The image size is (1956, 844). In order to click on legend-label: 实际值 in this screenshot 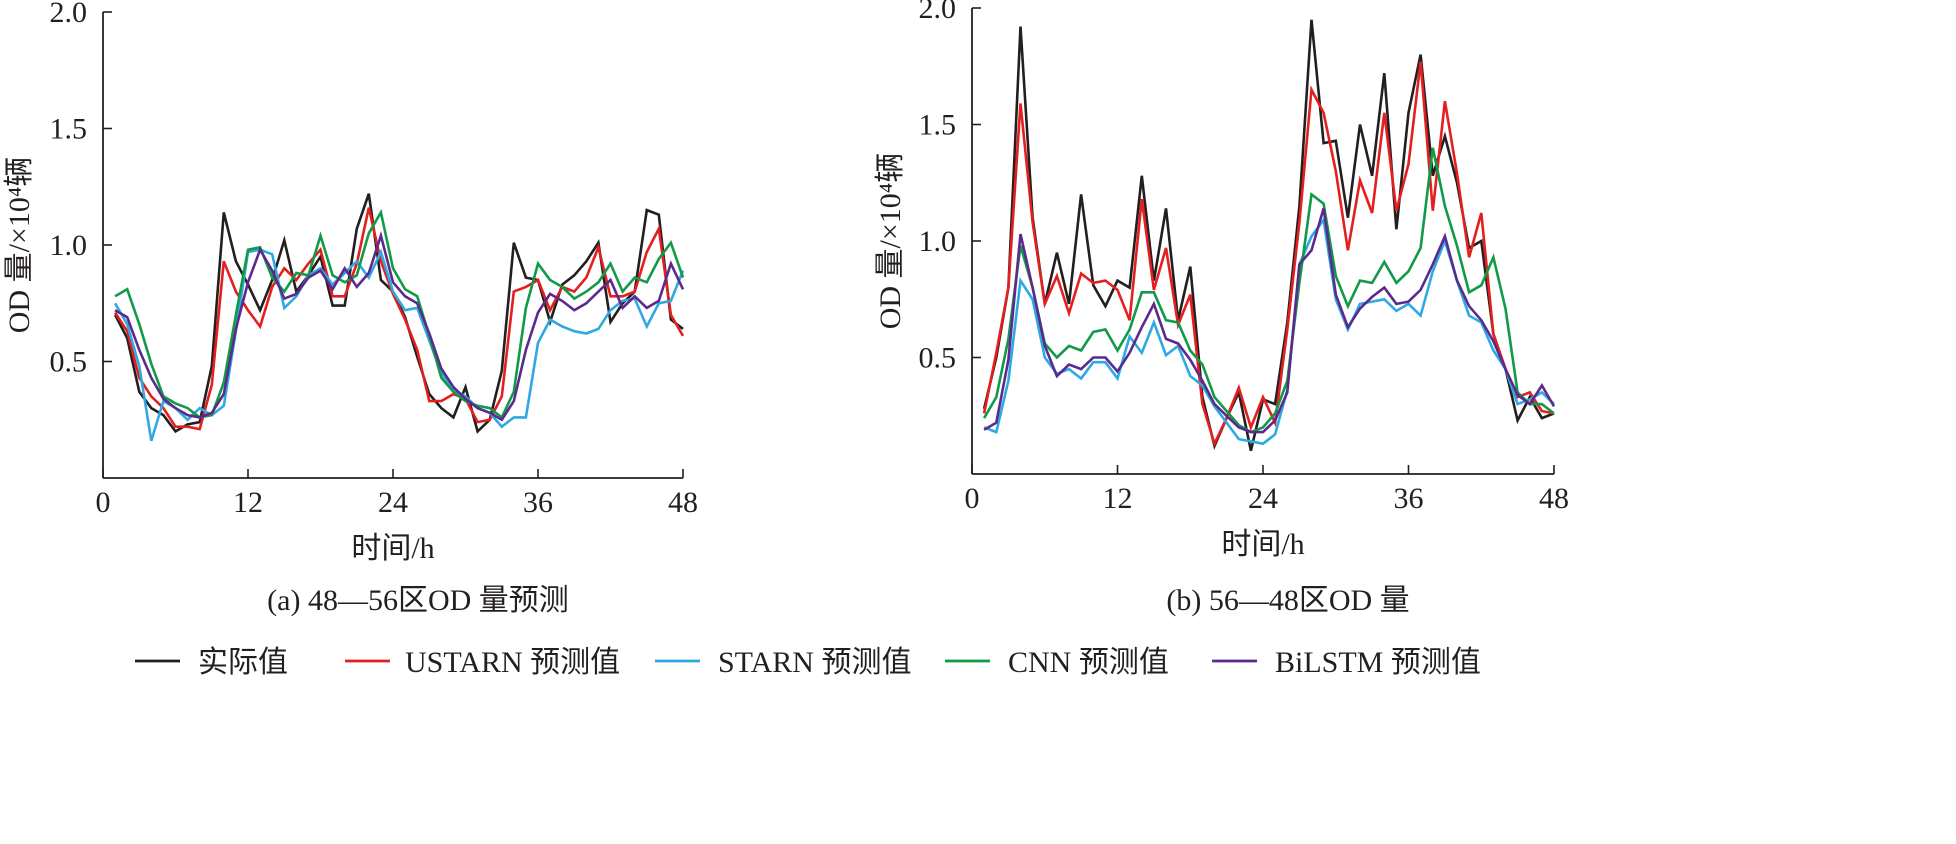, I will do `click(243, 662)`.